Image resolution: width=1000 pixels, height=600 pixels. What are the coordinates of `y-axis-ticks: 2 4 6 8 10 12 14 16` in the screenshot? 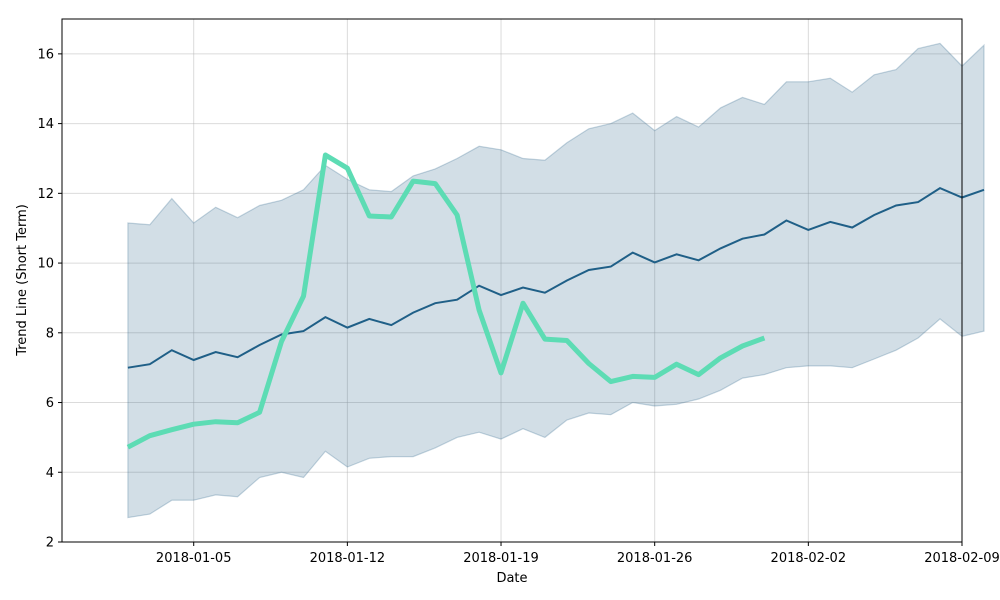 It's located at (49, 299).